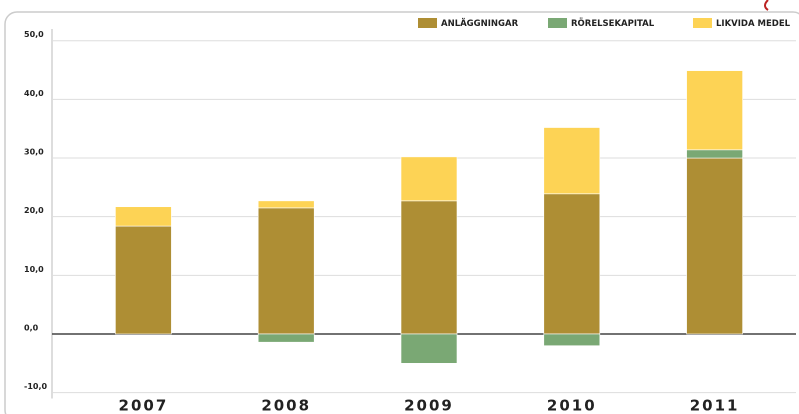 The image size is (799, 414). Describe the element at coordinates (34, 269) in the screenshot. I see `y-tick-label: 10,0` at that location.